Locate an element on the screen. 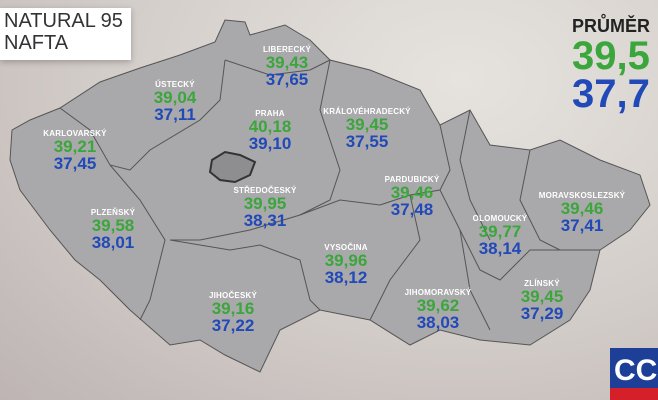 Image resolution: width=658 pixels, height=400 pixels. region-7: PLZEŇSKÝ 39,58 38,01 is located at coordinates (113, 229).